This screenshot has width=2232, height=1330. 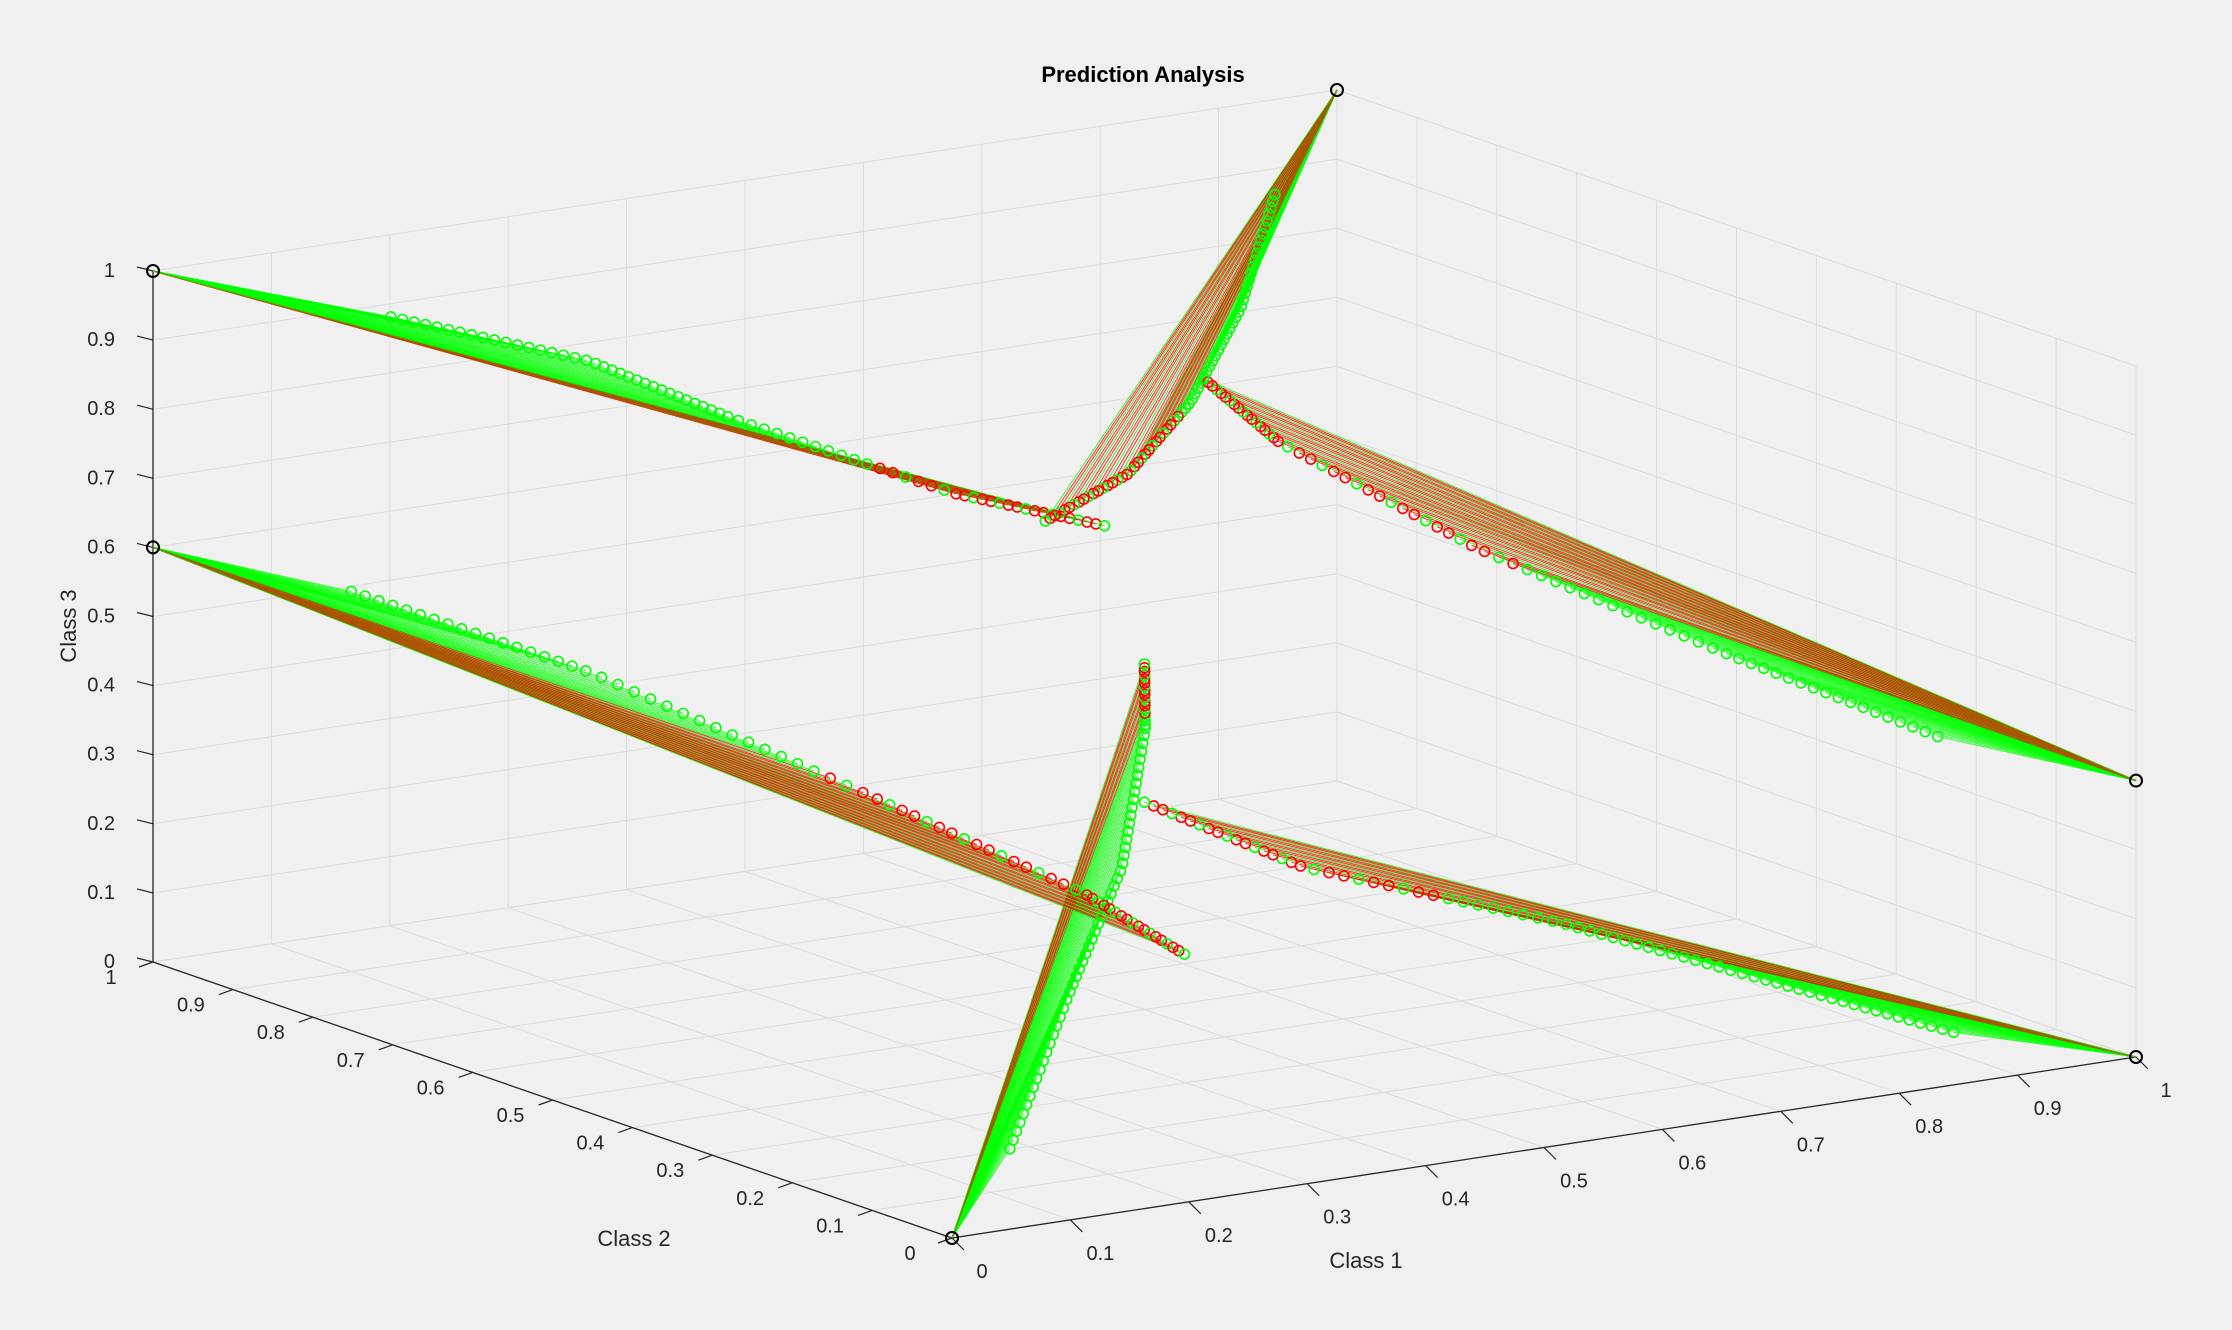 What do you see at coordinates (824, 899) in the screenshot?
I see `floor-grid-line` at bounding box center [824, 899].